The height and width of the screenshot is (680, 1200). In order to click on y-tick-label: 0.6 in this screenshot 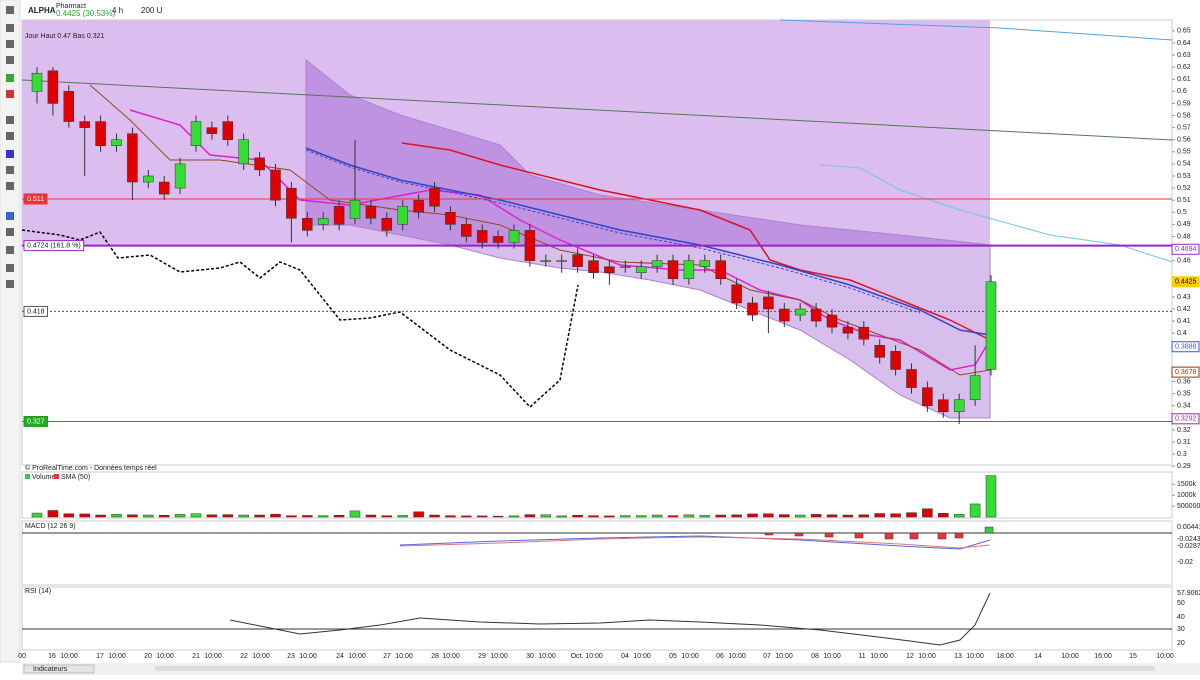, I will do `click(1182, 91)`.